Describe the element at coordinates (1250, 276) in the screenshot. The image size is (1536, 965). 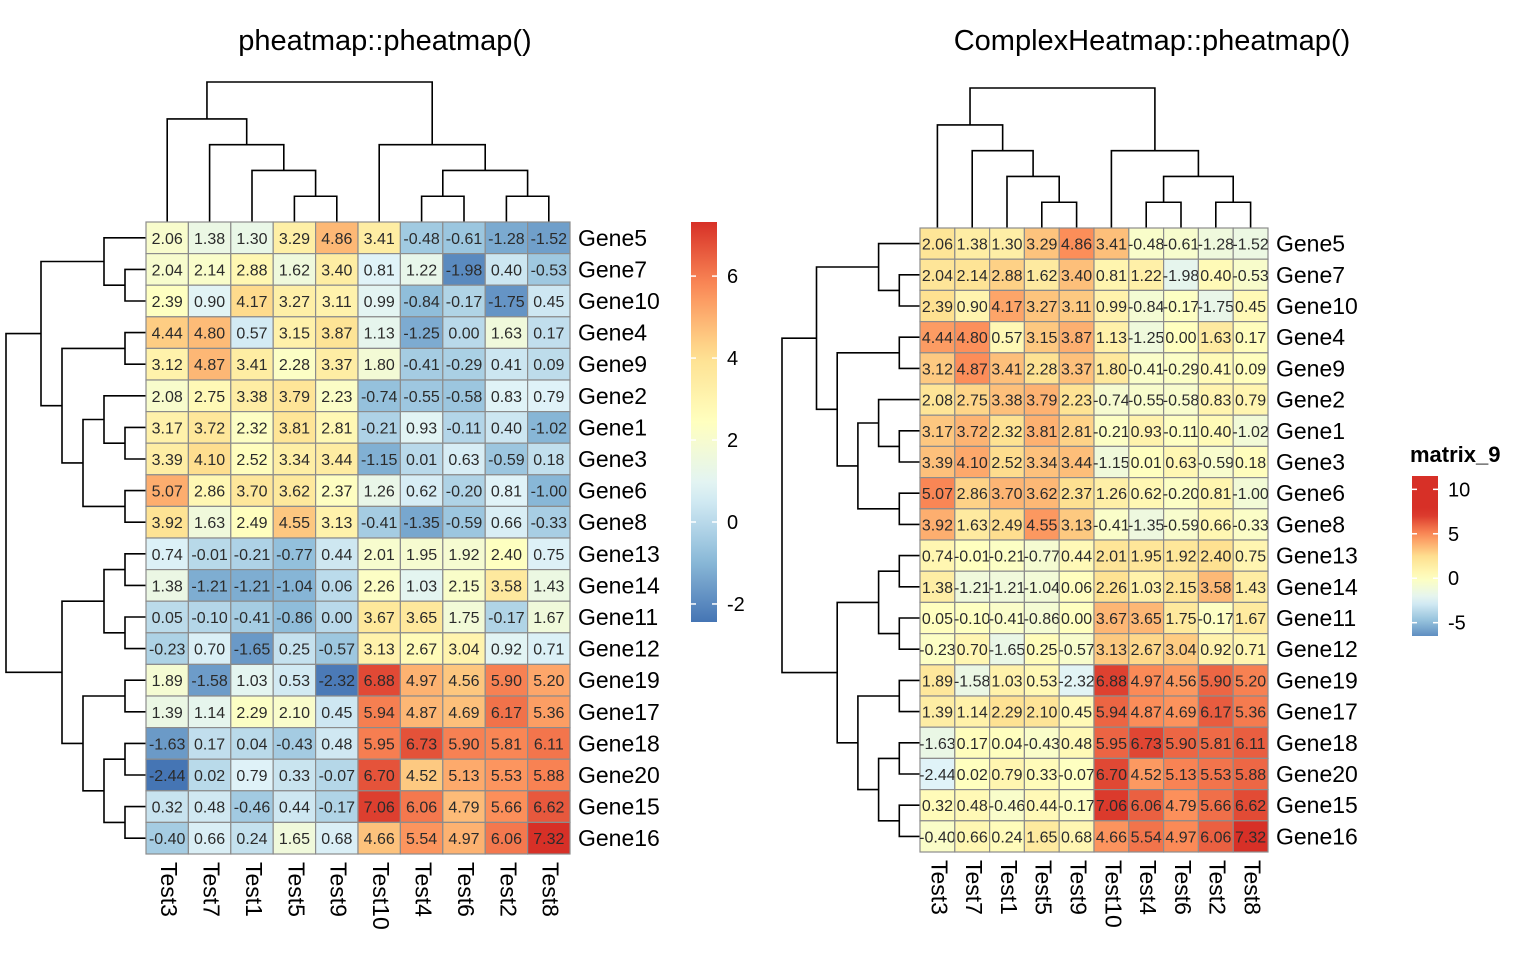
I see `cell-value-label: -0.53` at that location.